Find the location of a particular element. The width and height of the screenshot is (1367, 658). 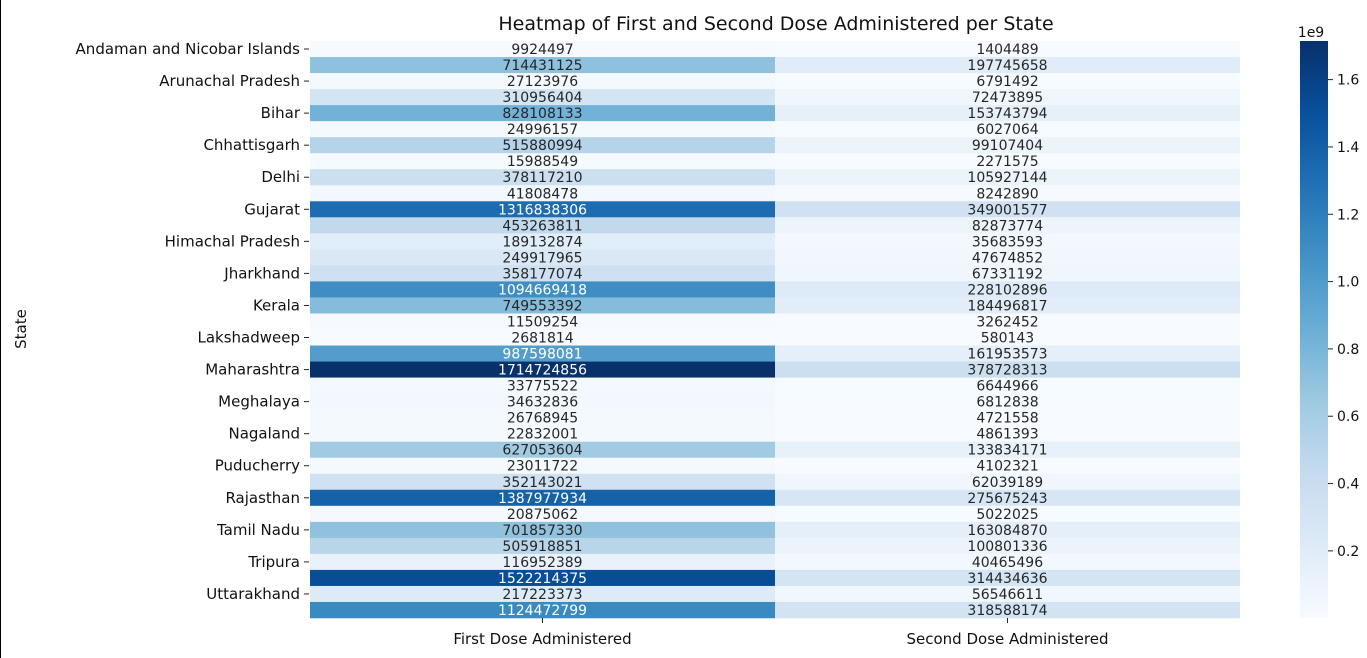

colorbar-tick-label: 1.6 is located at coordinates (1348, 81).